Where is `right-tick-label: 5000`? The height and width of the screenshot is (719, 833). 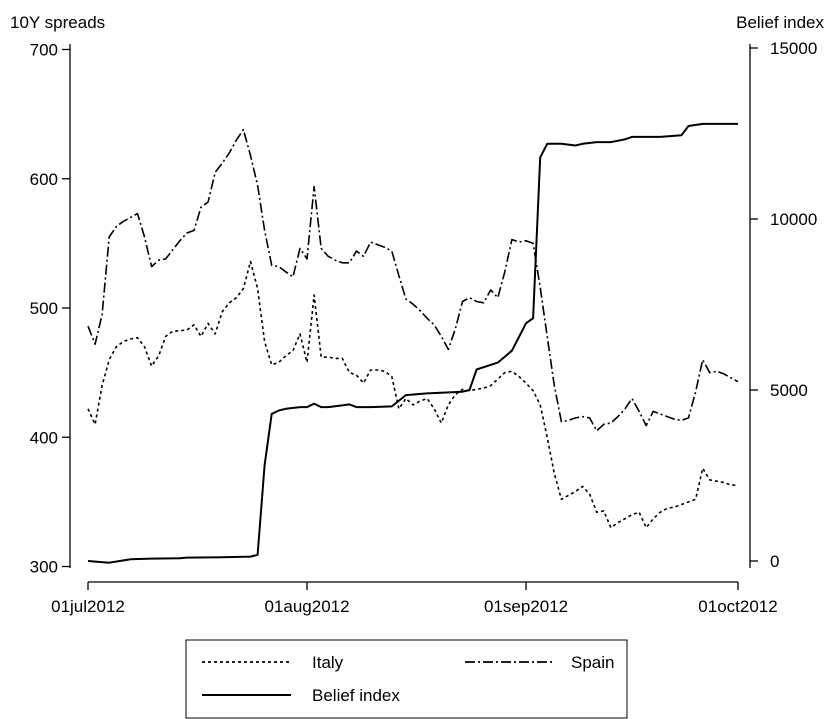 right-tick-label: 5000 is located at coordinates (789, 390).